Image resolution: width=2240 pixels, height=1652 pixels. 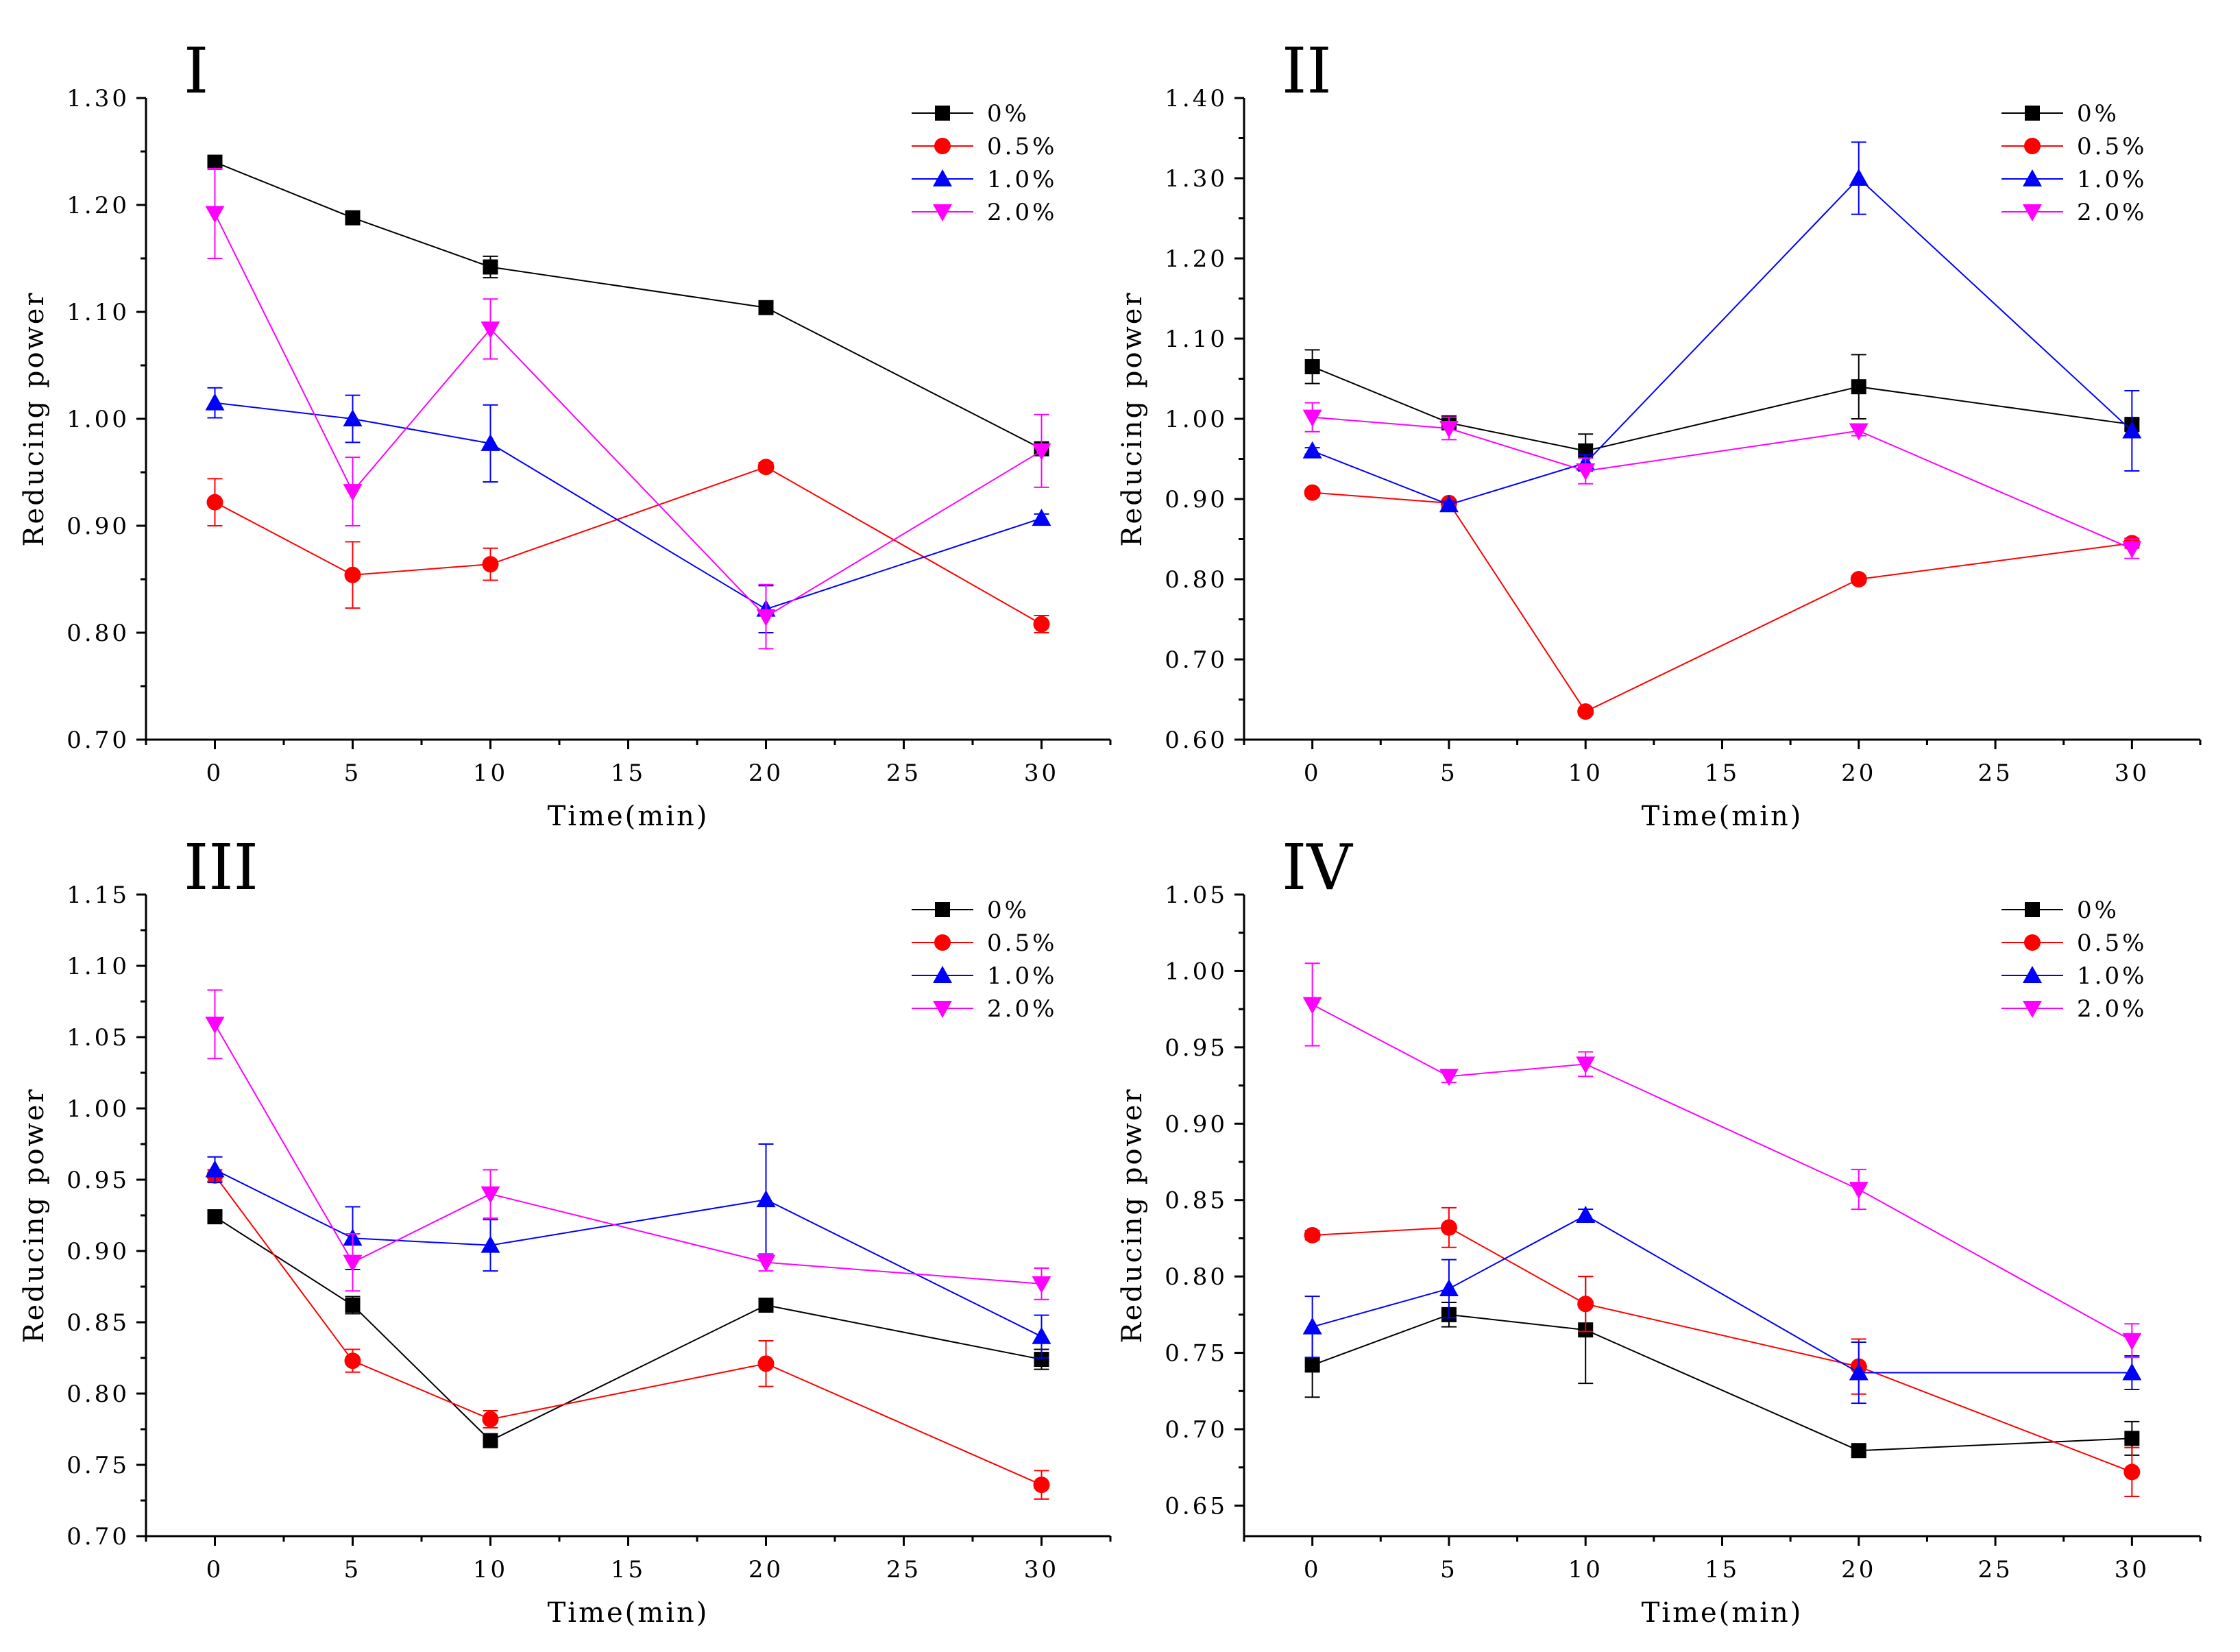 What do you see at coordinates (98, 895) in the screenshot?
I see `y-tick-label: 1.15` at bounding box center [98, 895].